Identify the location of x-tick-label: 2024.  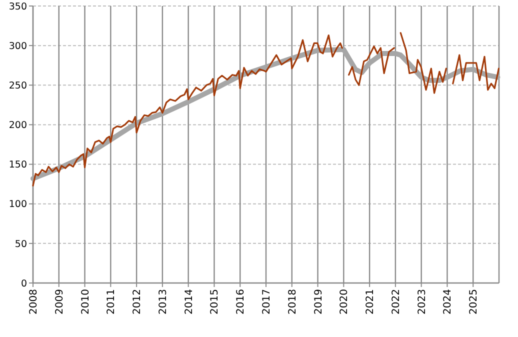
(448, 301).